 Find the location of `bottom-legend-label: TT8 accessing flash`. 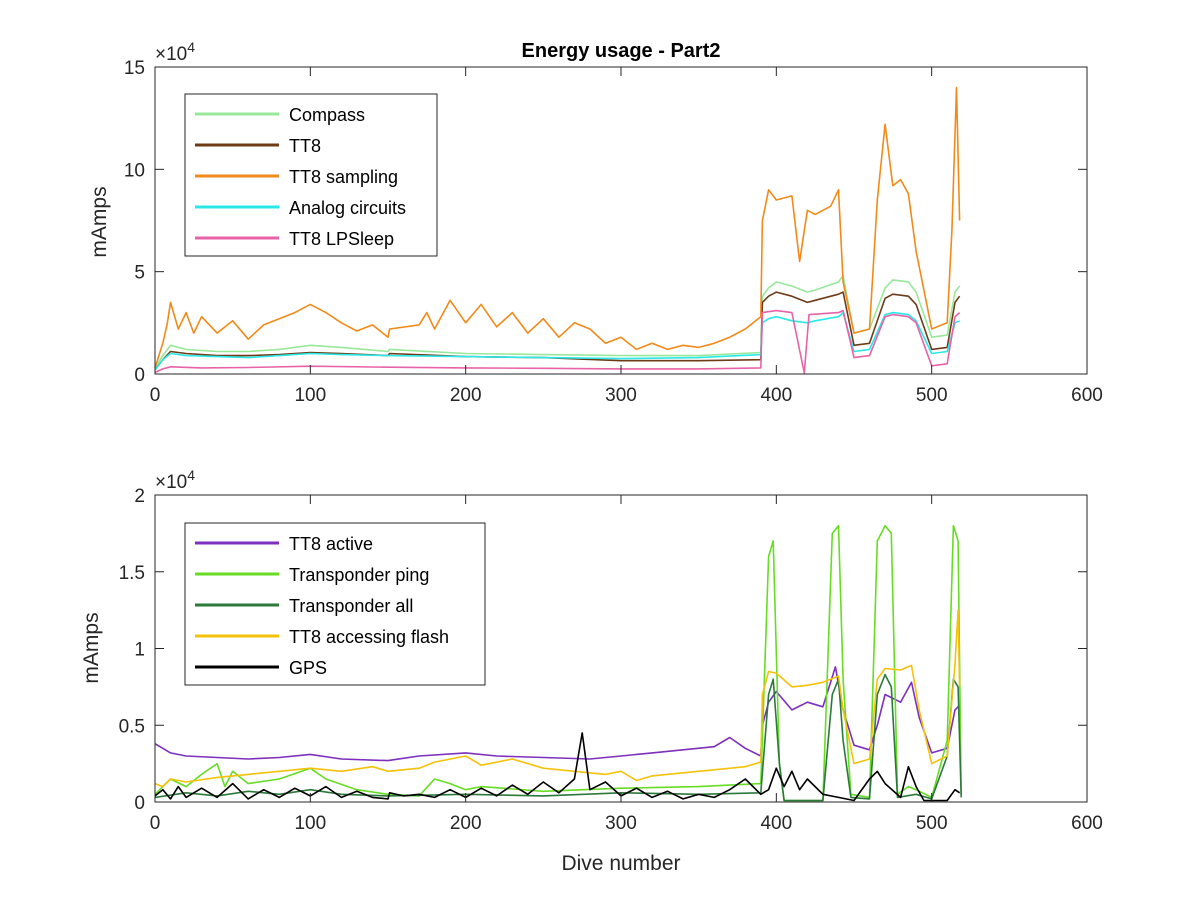

bottom-legend-label: TT8 accessing flash is located at coordinates (369, 637).